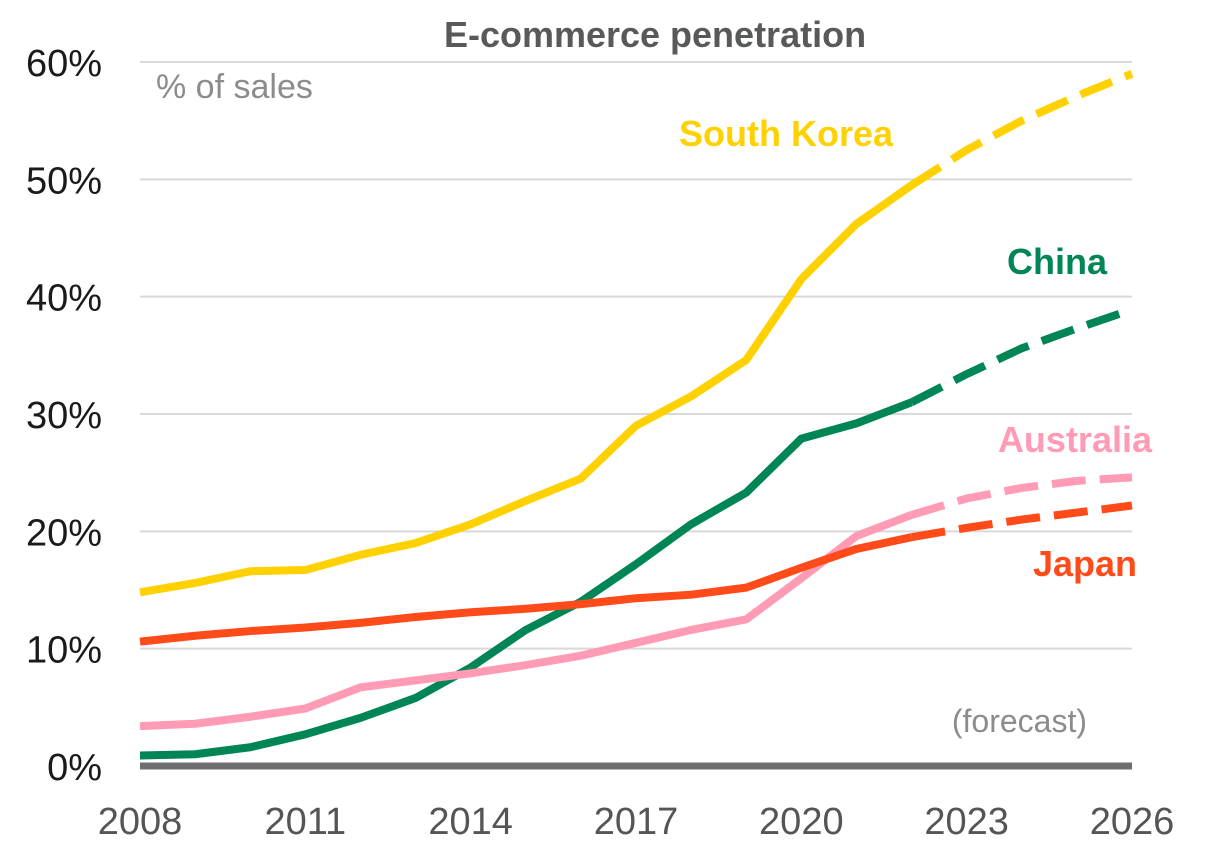 The height and width of the screenshot is (852, 1212). I want to click on series-forecast-south-korea, so click(1021, 129).